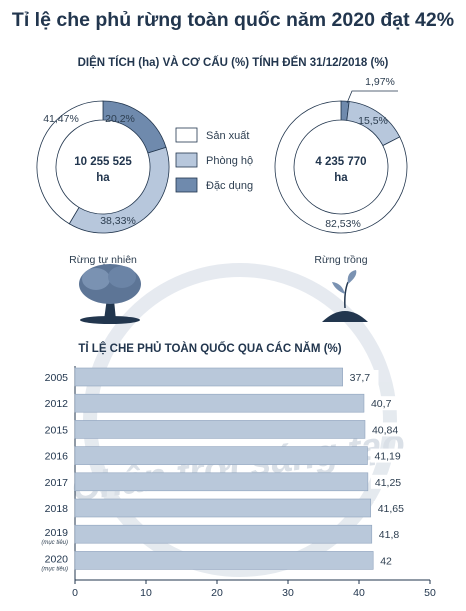 The width and height of the screenshot is (466, 611). What do you see at coordinates (120, 119) in the screenshot?
I see `donut-slice-label: 20,2%` at bounding box center [120, 119].